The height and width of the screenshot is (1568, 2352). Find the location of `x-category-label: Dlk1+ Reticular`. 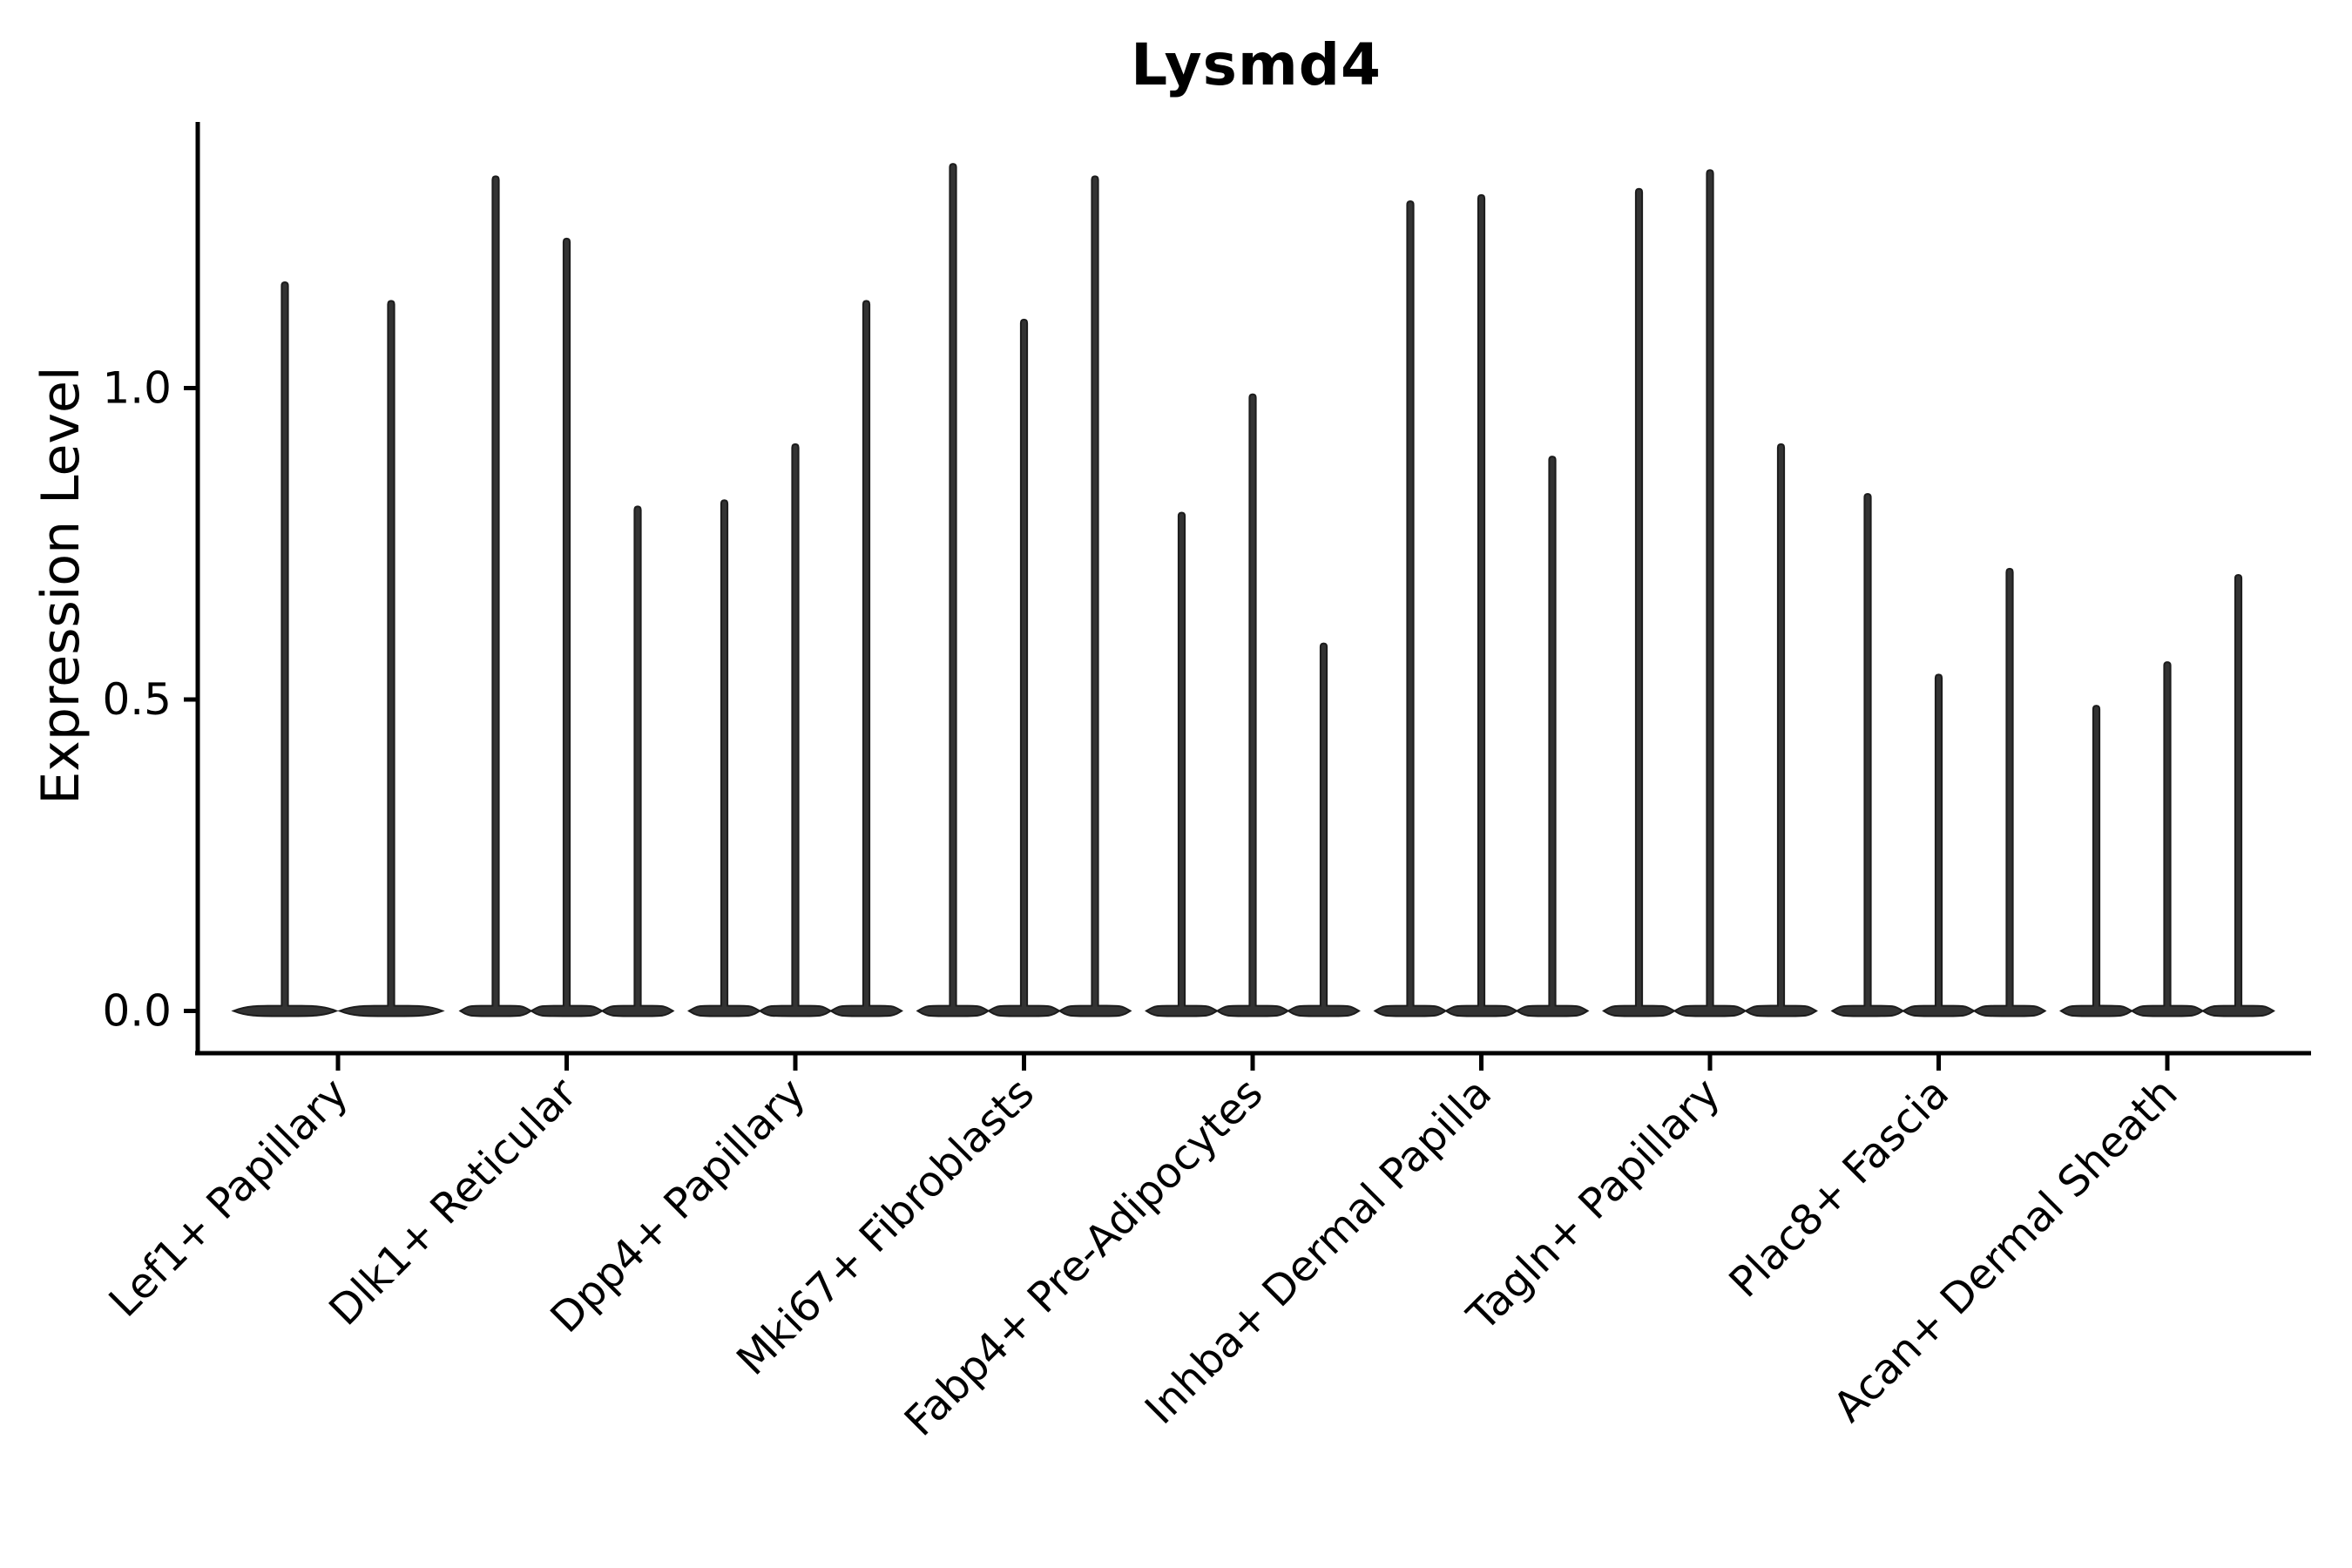

x-category-label: Dlk1+ Reticular is located at coordinates (453, 1202).